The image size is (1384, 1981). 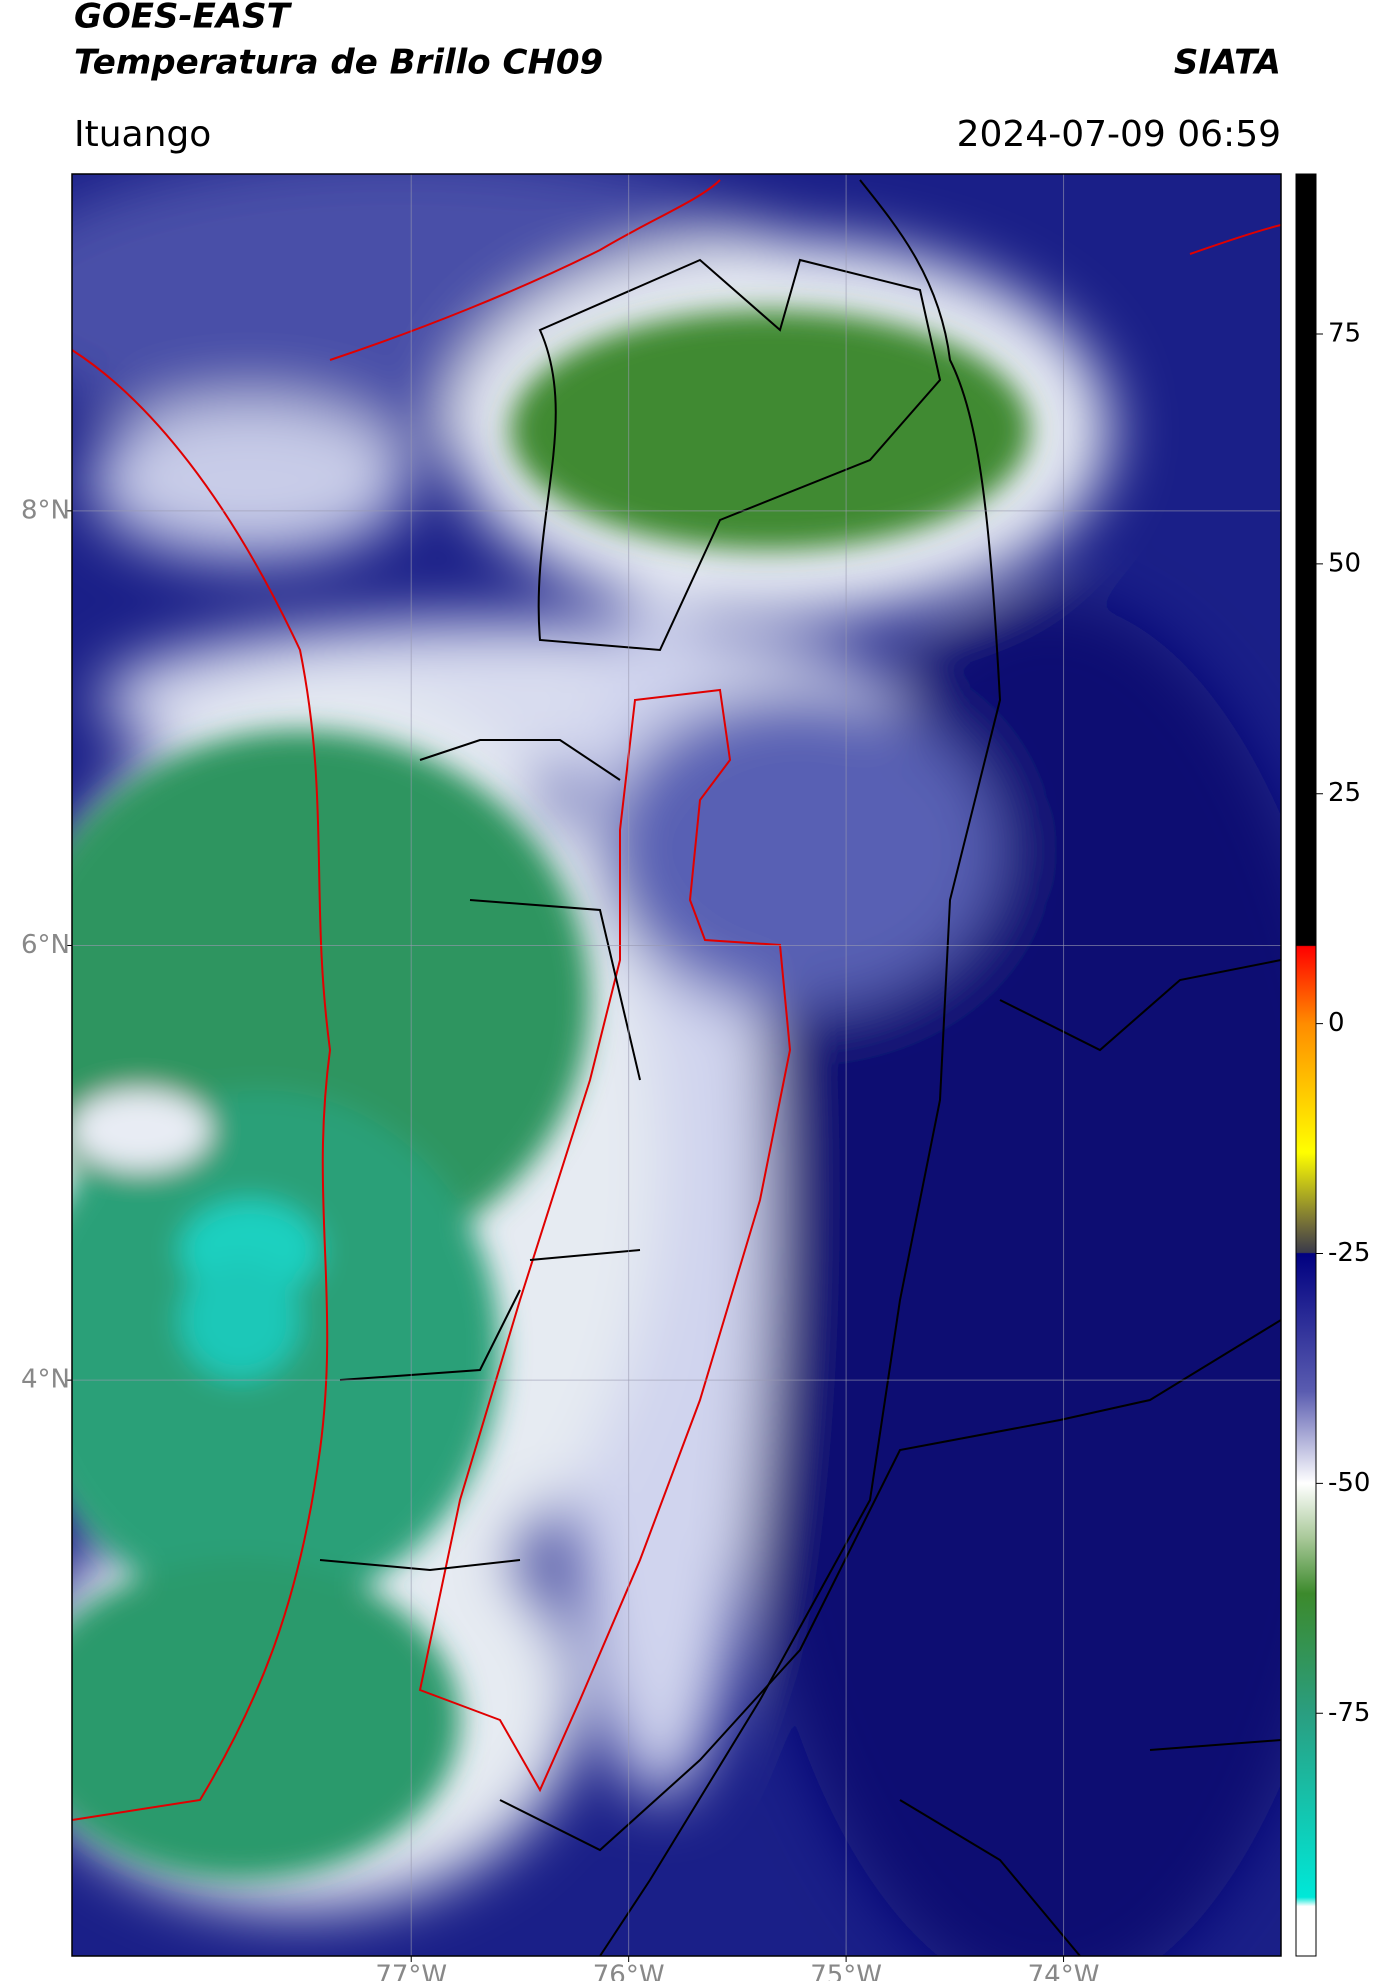 I want to click on x-tick-label: 75°W, so click(x=846, y=1971).